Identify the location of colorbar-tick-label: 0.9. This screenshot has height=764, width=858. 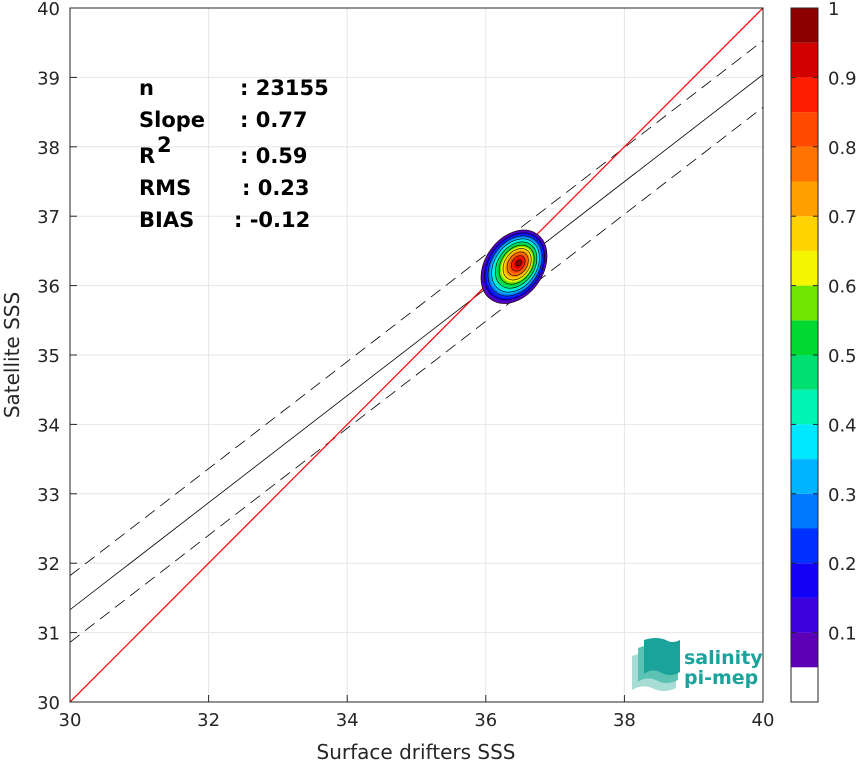
(842, 78).